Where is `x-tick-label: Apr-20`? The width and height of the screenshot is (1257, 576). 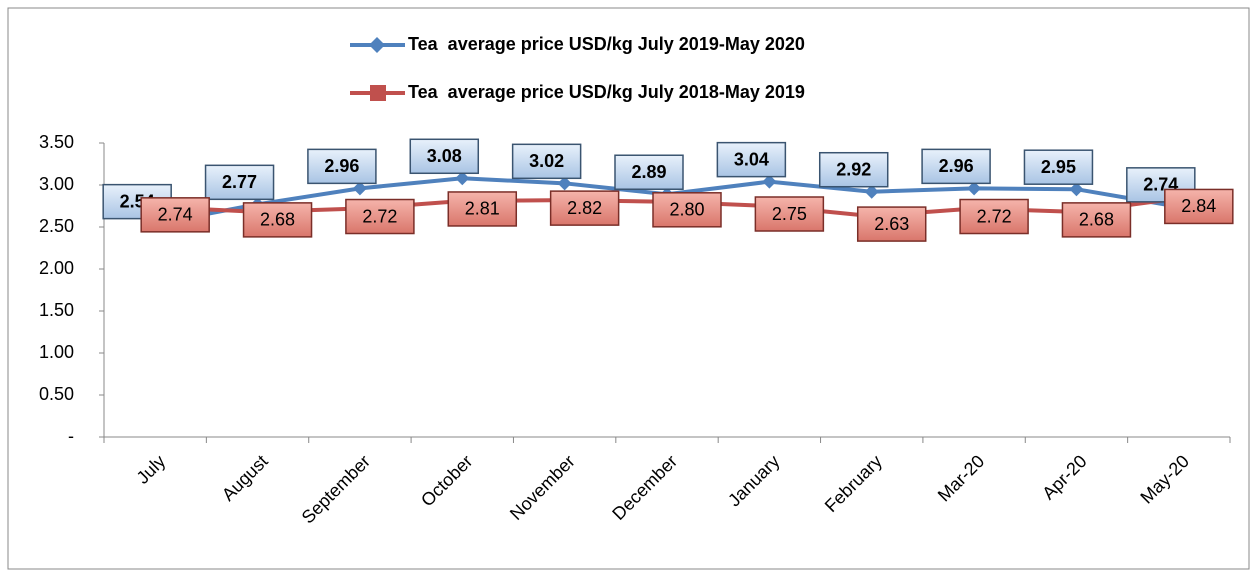
x-tick-label: Apr-20 is located at coordinates (1064, 477).